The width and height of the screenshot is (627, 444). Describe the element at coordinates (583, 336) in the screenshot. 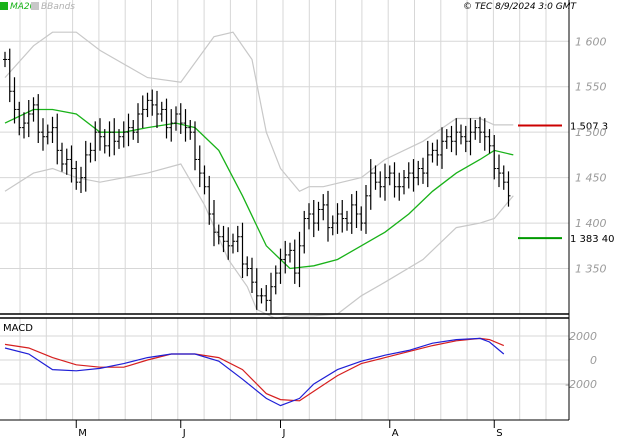

I see `macd-y-tick-label: 2000` at that location.